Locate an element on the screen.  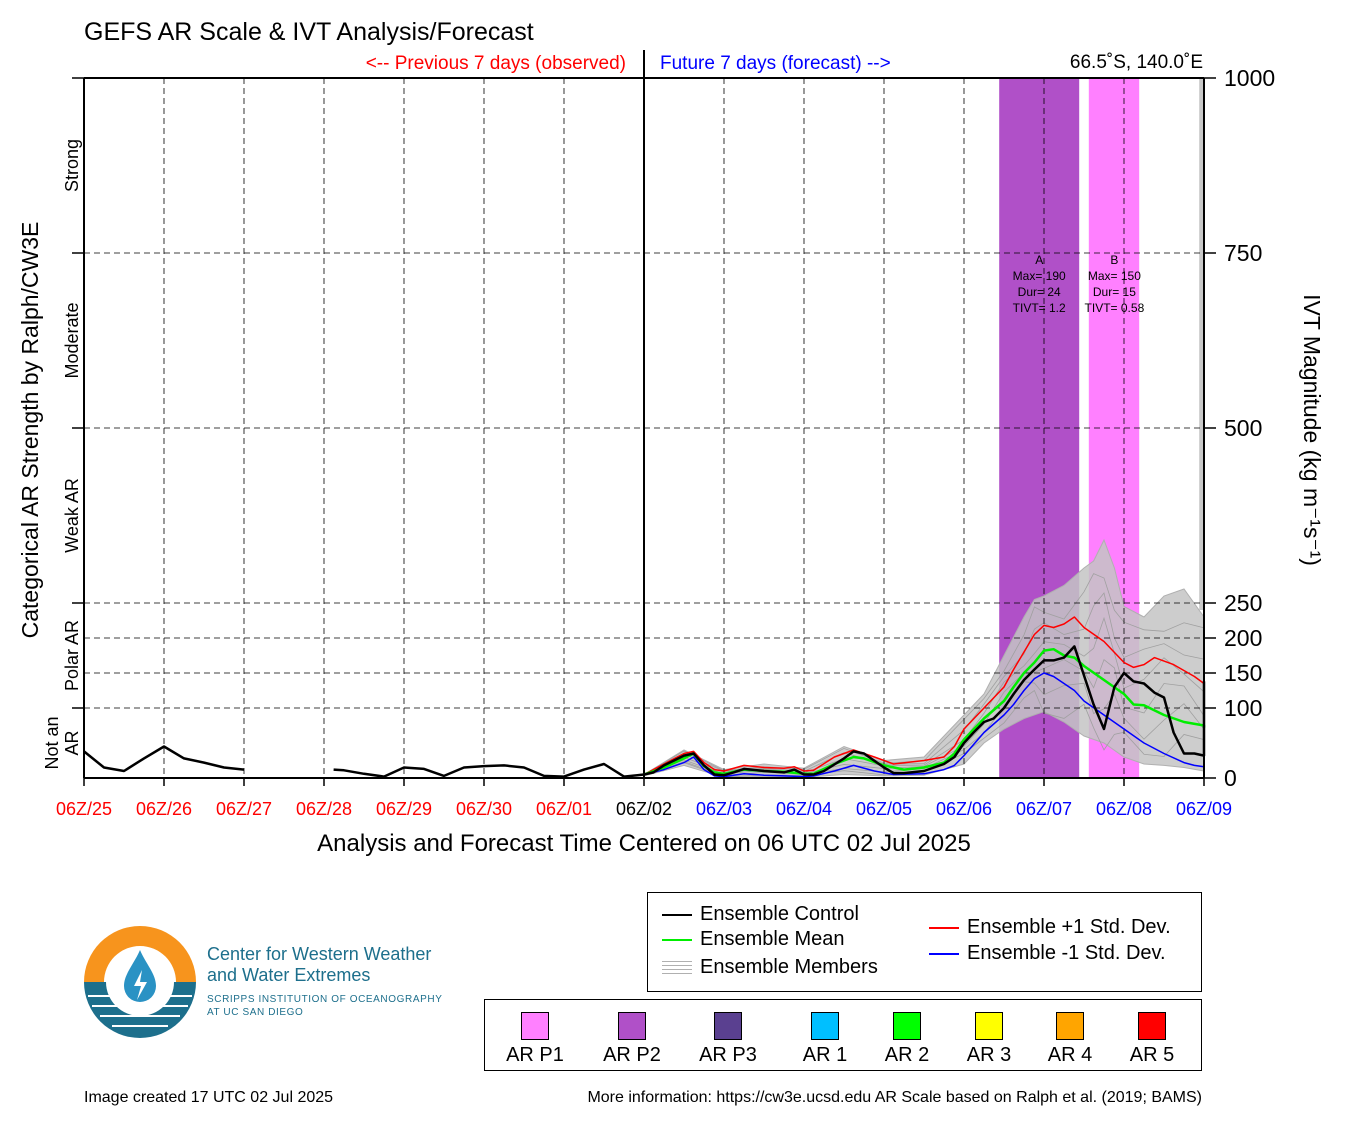
category-label-text: Polar AR is located at coordinates (72, 655).